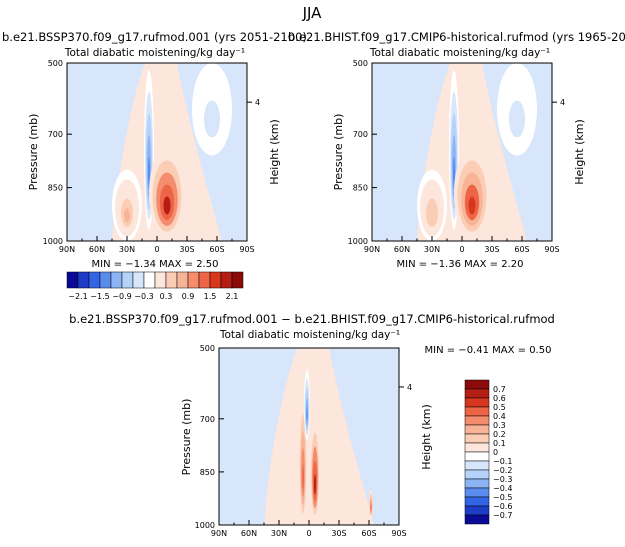 This screenshot has height=547, width=625. I want to click on colorbar-label: 1.5, so click(210, 296).